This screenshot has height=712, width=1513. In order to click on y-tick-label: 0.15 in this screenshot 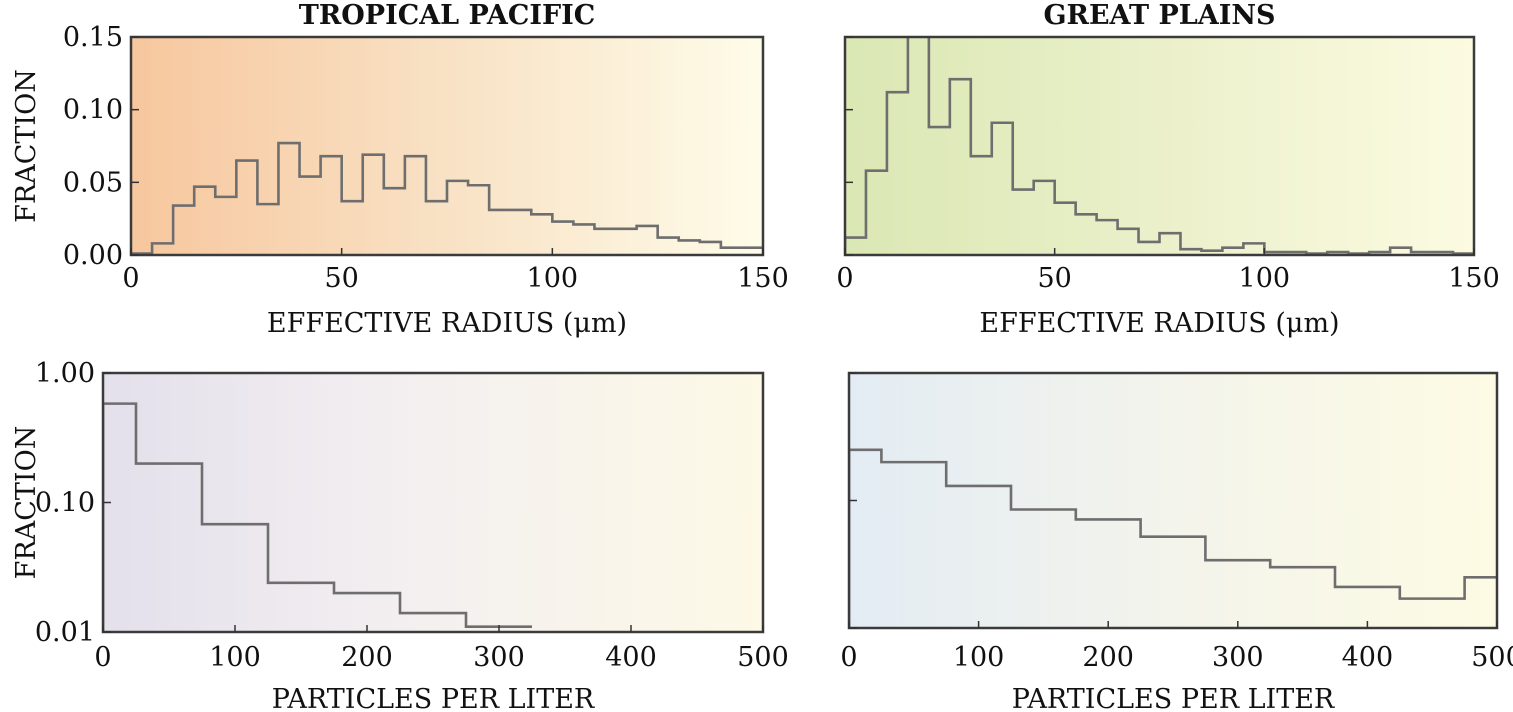, I will do `click(93, 37)`.